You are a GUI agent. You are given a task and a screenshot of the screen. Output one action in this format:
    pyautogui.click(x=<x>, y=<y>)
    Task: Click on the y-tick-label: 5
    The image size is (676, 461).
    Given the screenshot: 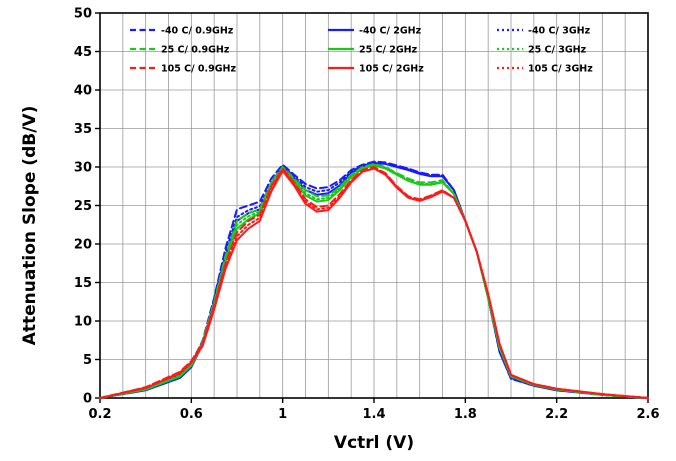 What is the action you would take?
    pyautogui.click(x=87, y=360)
    